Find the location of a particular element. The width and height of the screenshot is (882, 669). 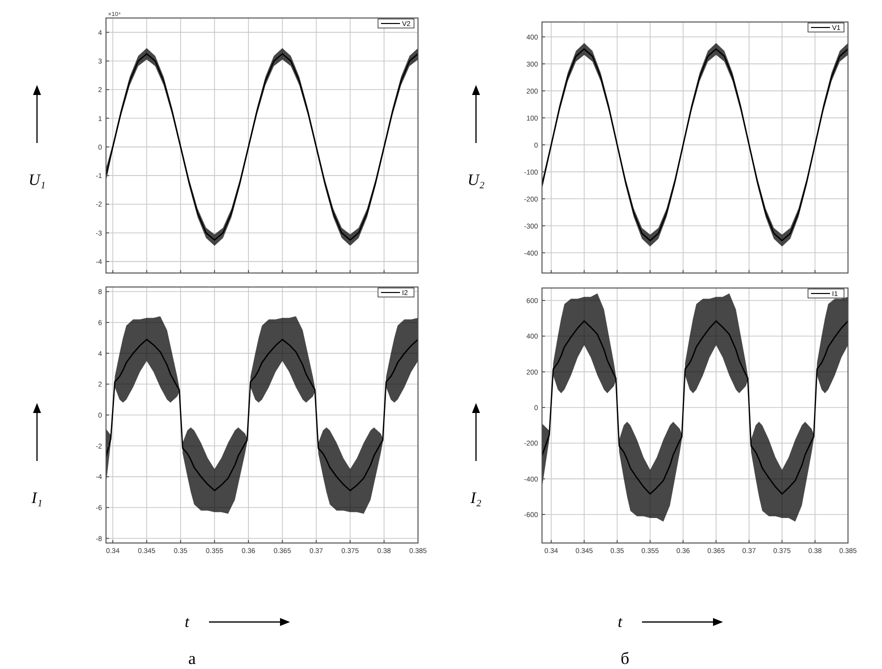

text: а is located at coordinates (192, 658).